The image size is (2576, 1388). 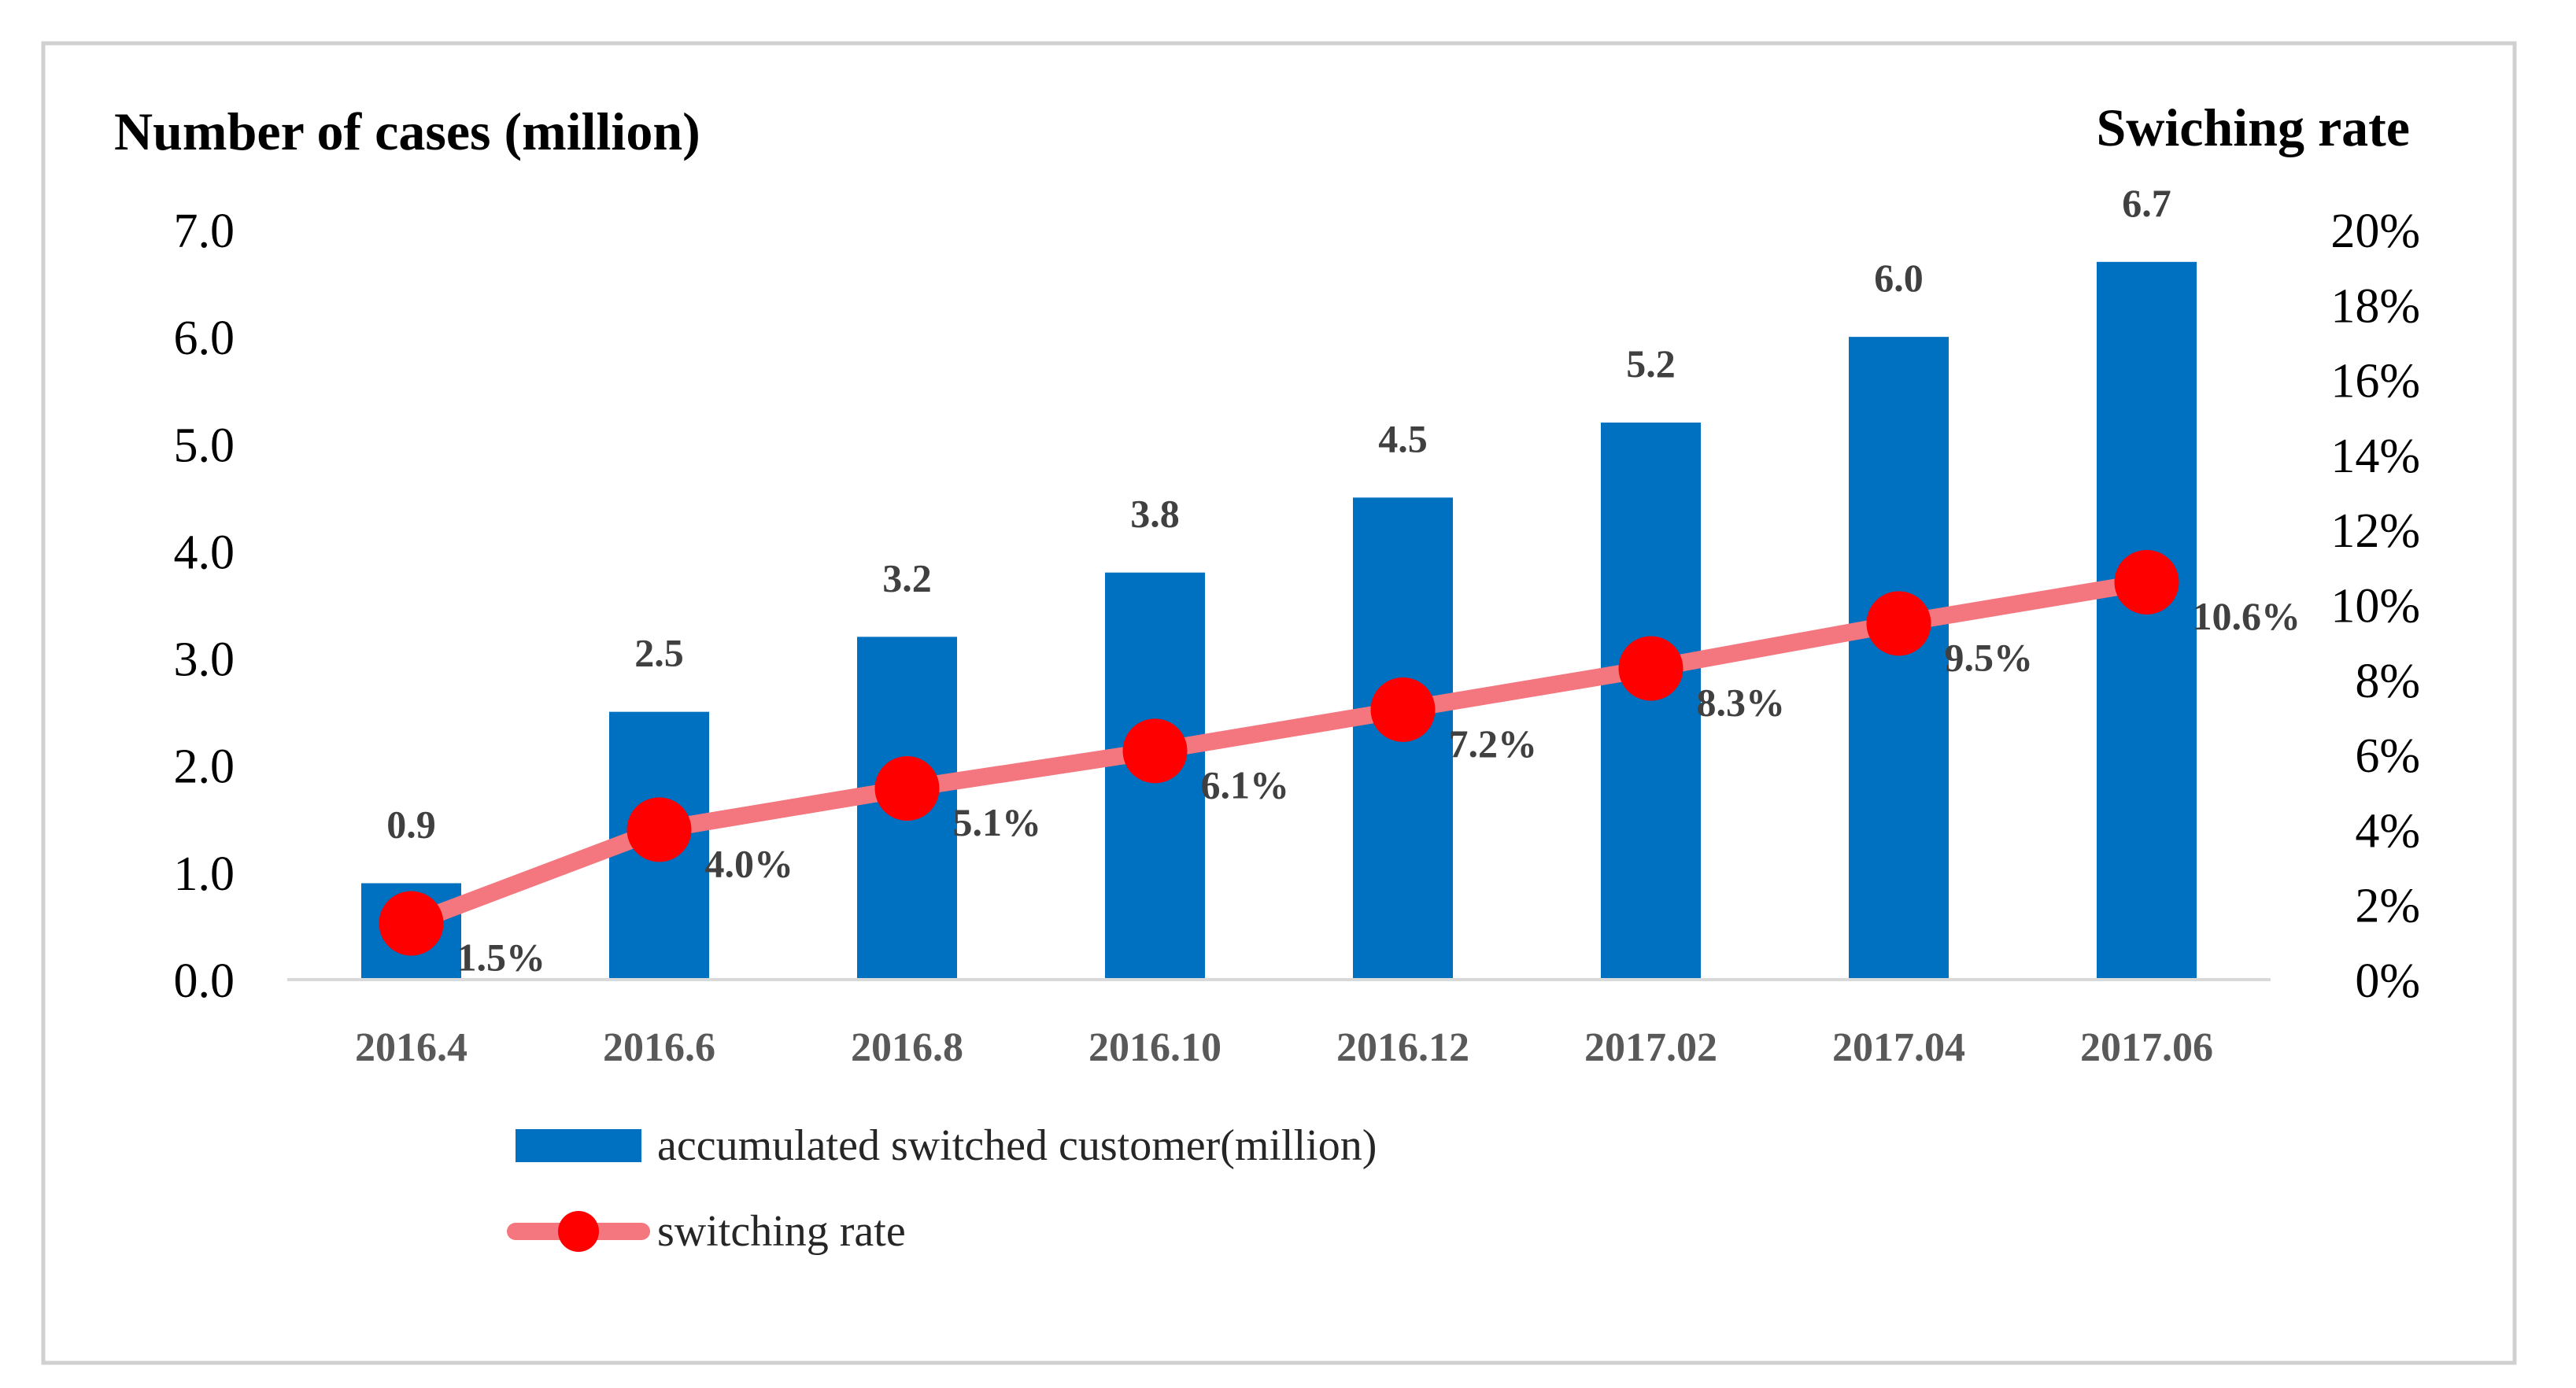 I want to click on y-tick-label: 3.0, so click(x=204, y=660).